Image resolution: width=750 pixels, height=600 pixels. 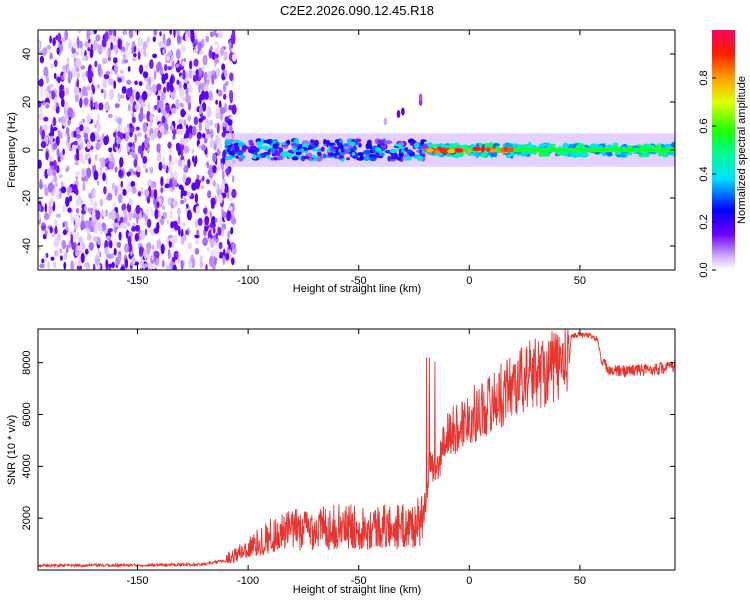 What do you see at coordinates (469, 281) in the screenshot?
I see `x-tick-label: 0` at bounding box center [469, 281].